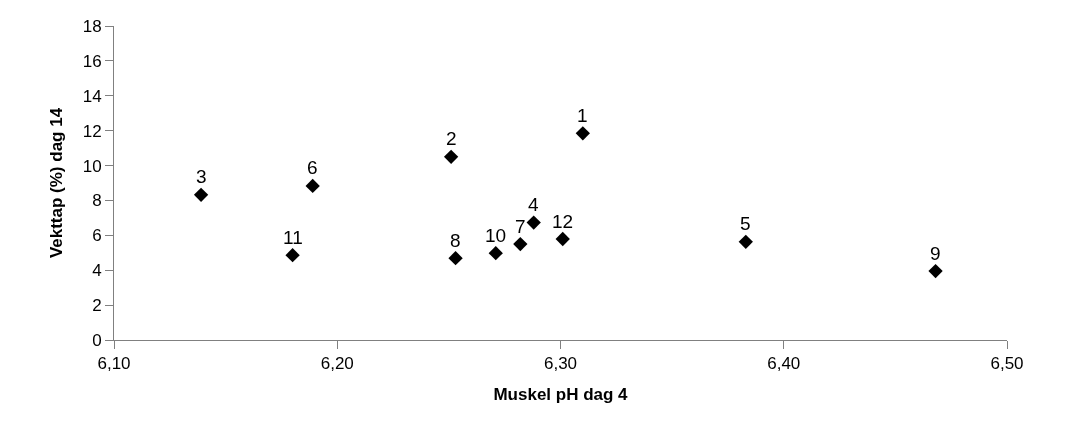 This screenshot has width=1065, height=426. I want to click on annotation: 9, so click(935, 253).